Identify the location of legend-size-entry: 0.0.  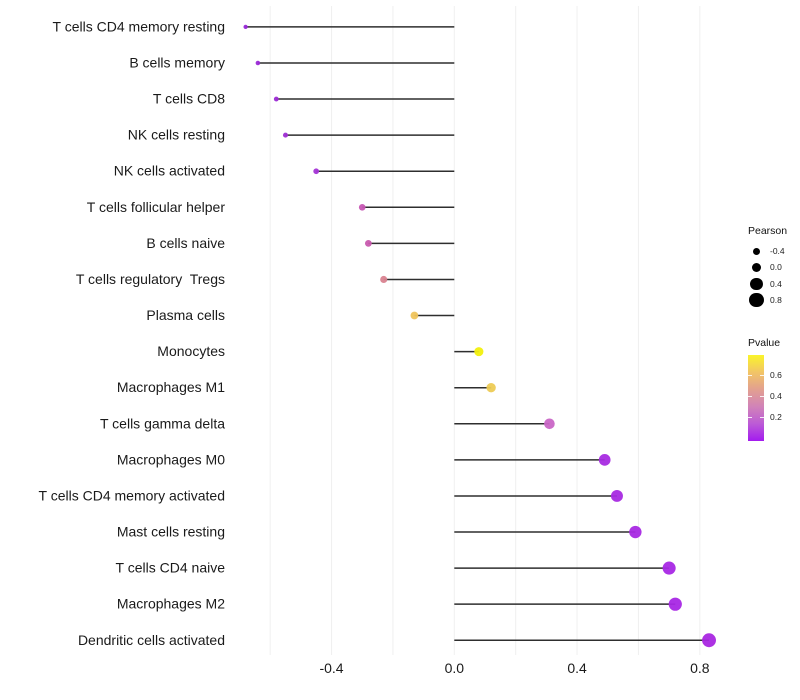
(767, 267).